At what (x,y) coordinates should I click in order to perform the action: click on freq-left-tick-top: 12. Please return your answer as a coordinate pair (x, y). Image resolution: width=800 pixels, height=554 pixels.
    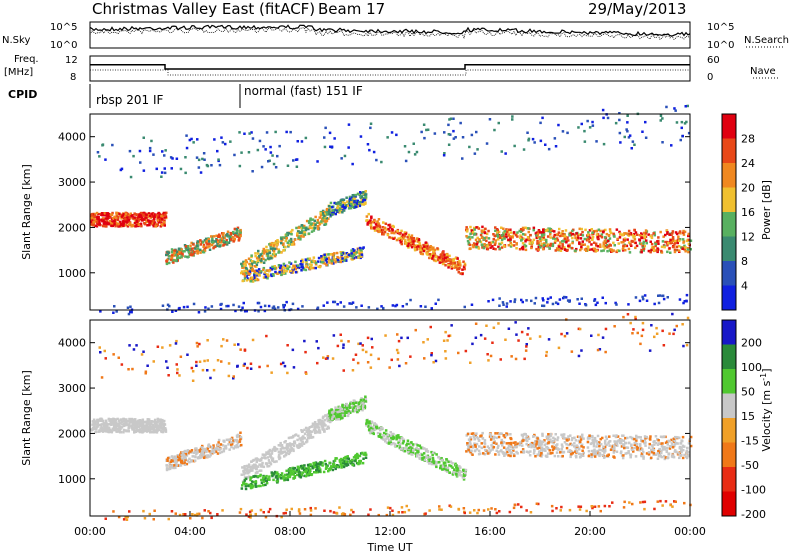
    Looking at the image, I should click on (71, 60).